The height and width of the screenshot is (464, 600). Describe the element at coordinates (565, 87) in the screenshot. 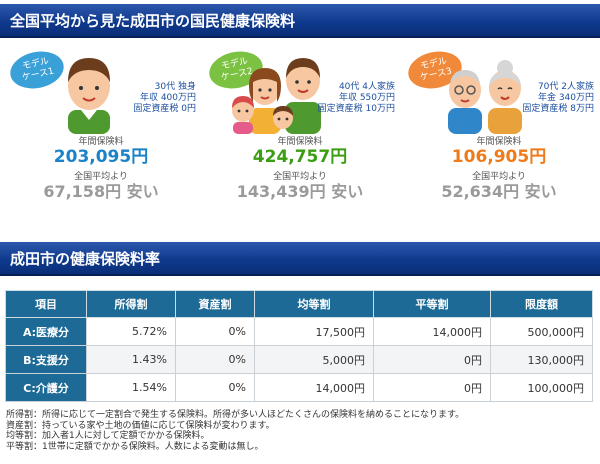

I see `profile-age: 70代 2人家族` at that location.